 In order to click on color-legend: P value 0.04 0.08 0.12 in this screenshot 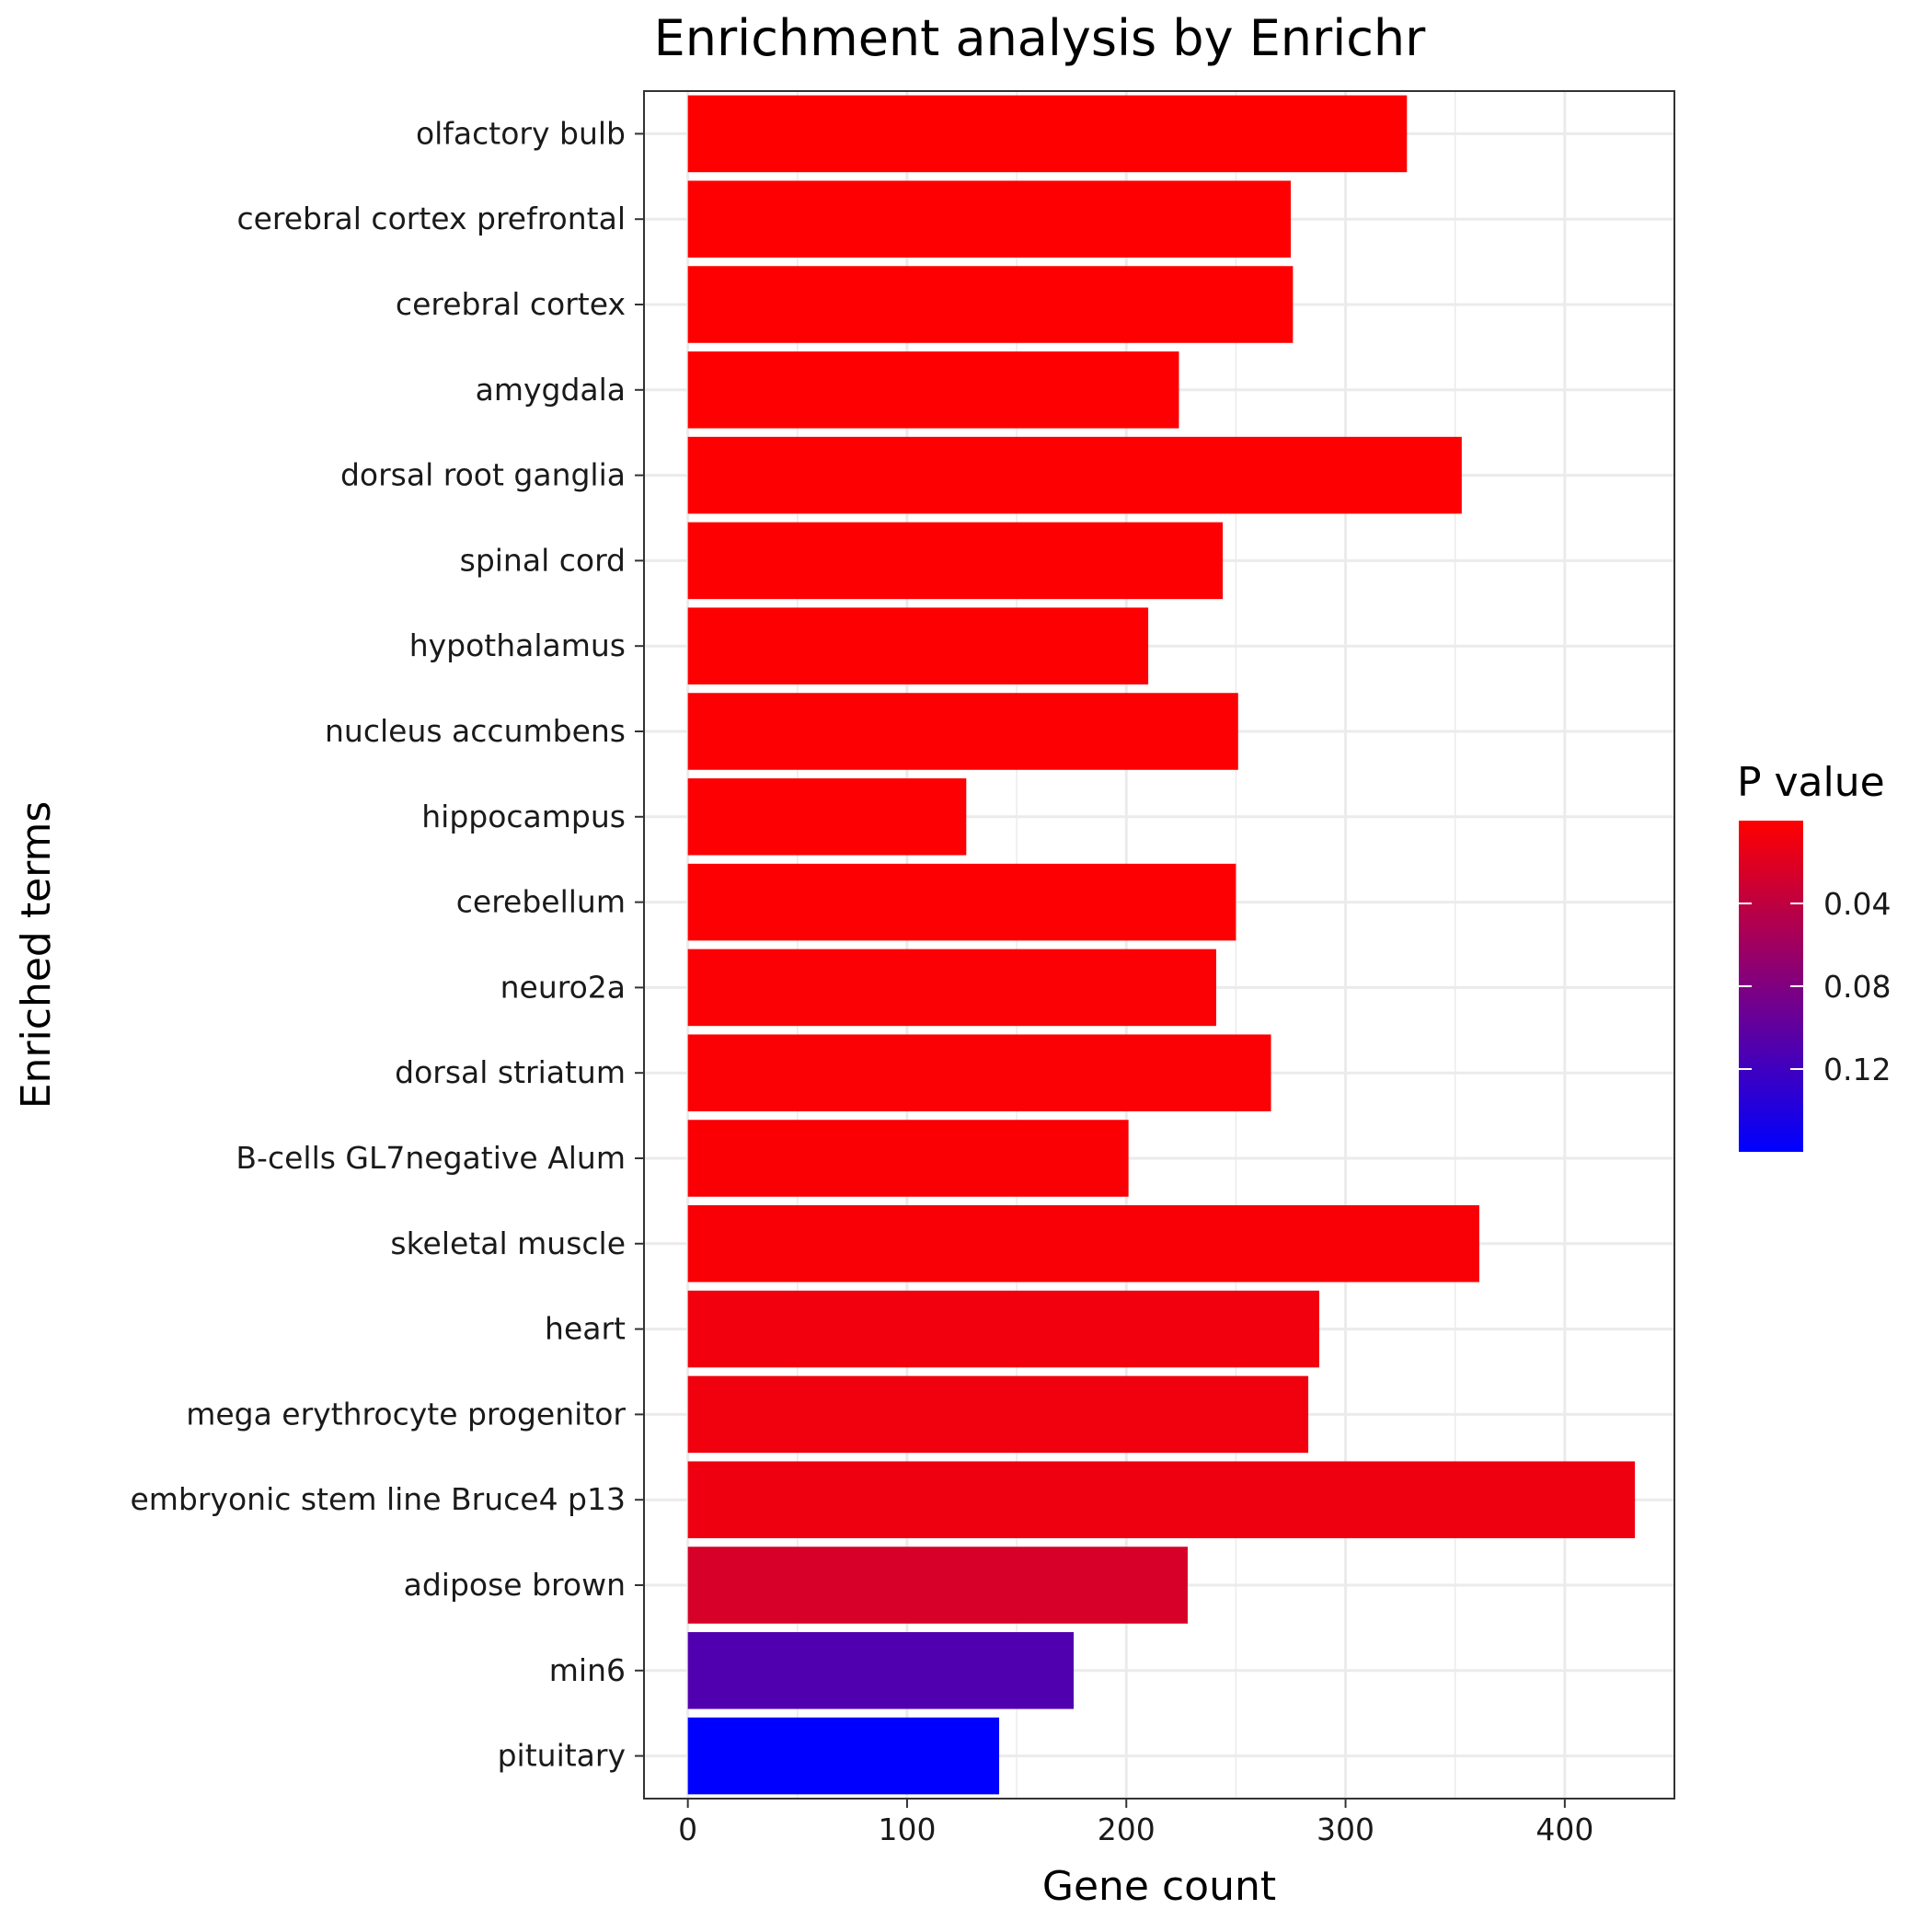, I will do `click(1814, 955)`.